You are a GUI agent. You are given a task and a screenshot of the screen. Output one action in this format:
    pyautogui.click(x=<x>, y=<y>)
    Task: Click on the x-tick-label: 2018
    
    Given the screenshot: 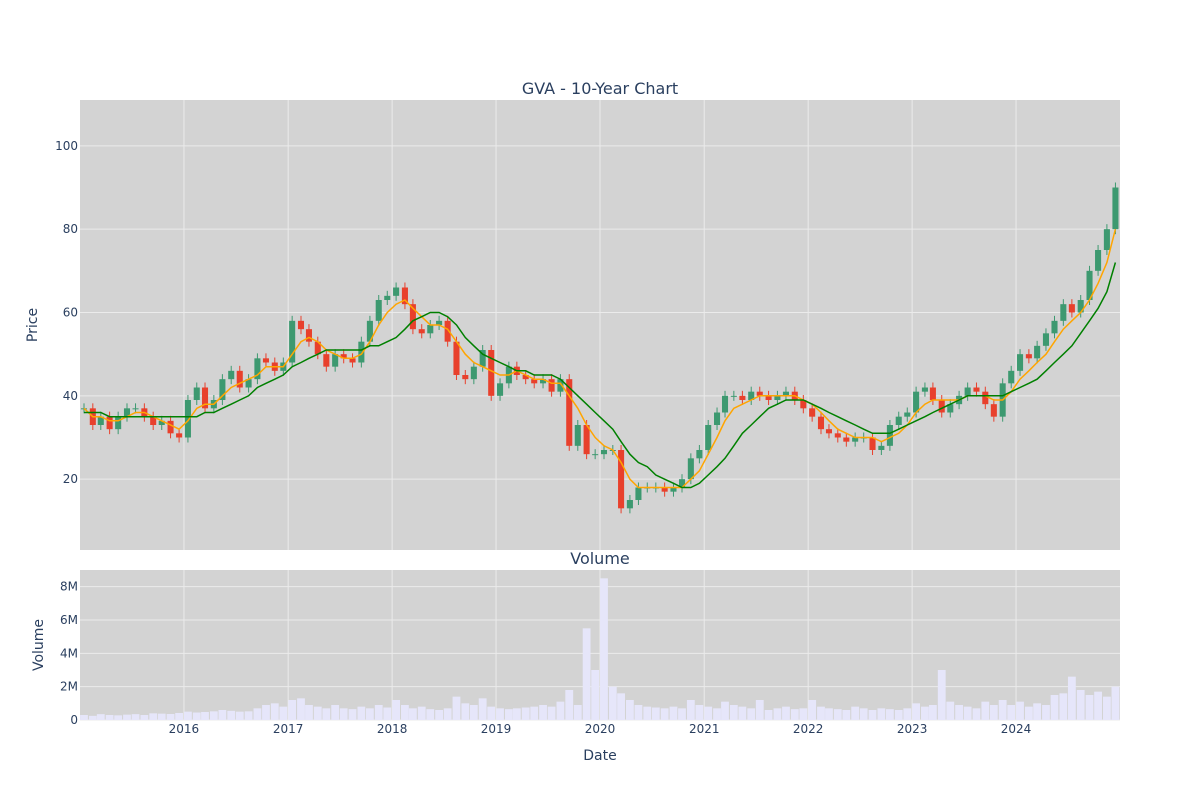 What is the action you would take?
    pyautogui.click(x=392, y=729)
    